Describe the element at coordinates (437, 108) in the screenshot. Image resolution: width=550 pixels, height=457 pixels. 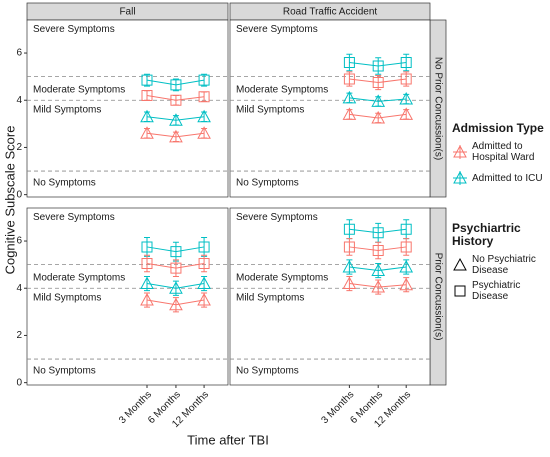
I see `facet-label: No Prior Concussion(s)` at that location.